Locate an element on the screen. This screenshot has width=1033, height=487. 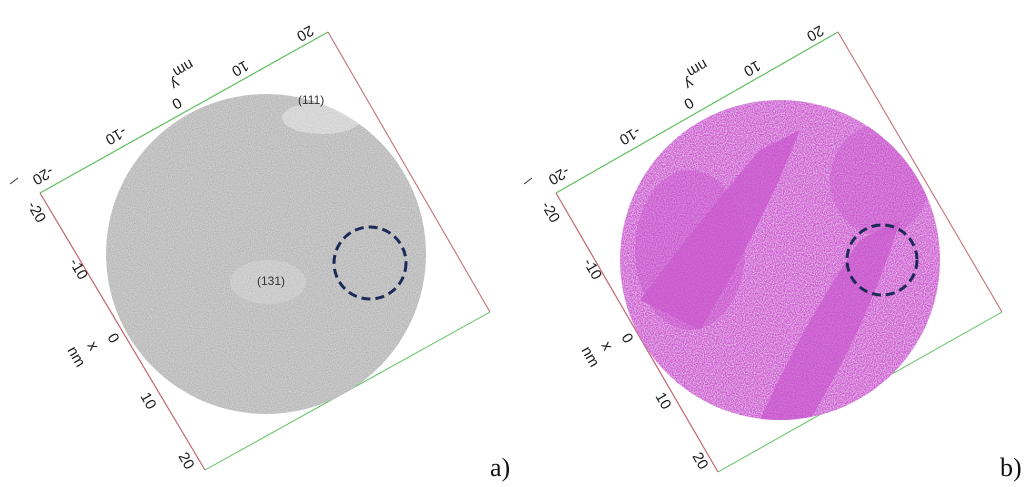
panel-label-a: a) is located at coordinates (500, 467).